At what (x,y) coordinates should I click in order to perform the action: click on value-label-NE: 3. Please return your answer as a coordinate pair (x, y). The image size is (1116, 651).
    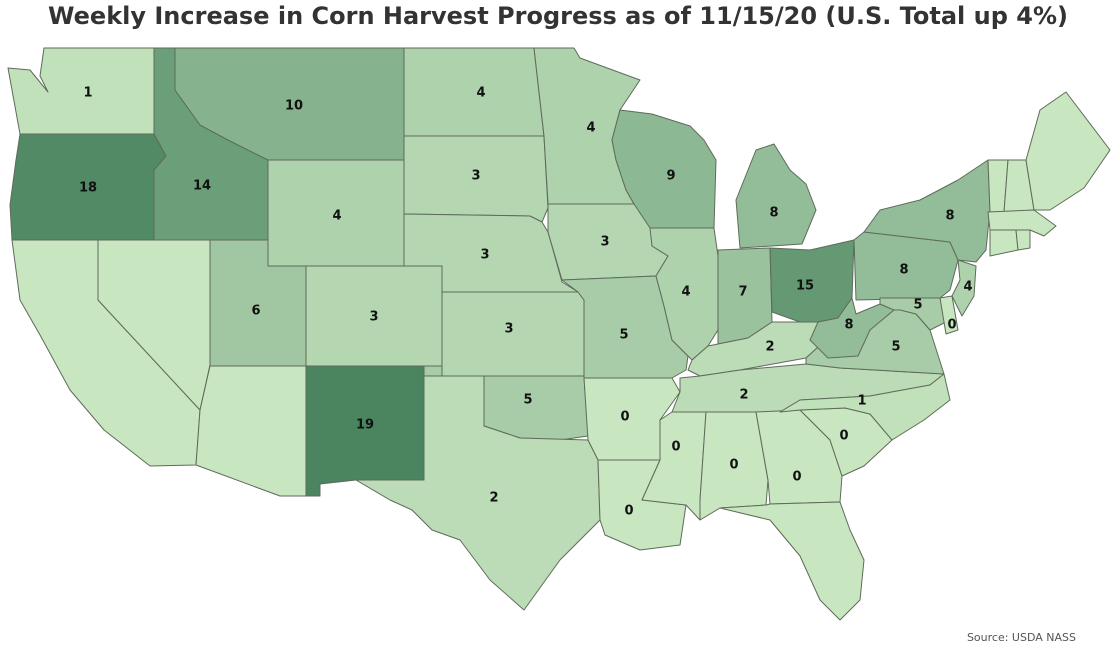
    Looking at the image, I should click on (484, 255).